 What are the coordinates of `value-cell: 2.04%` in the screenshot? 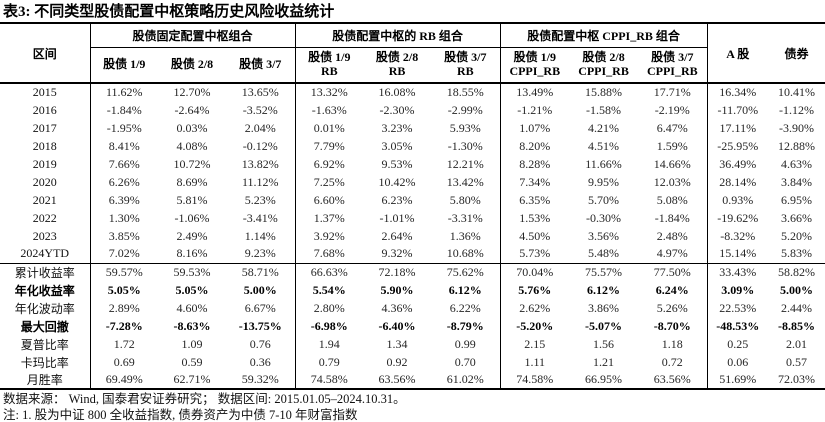 It's located at (260, 127).